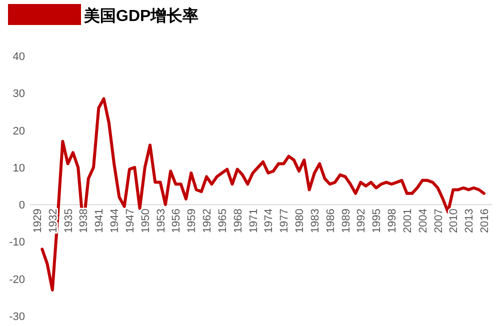  Describe the element at coordinates (17, 317) in the screenshot. I see `y-tick-label: -30` at that location.